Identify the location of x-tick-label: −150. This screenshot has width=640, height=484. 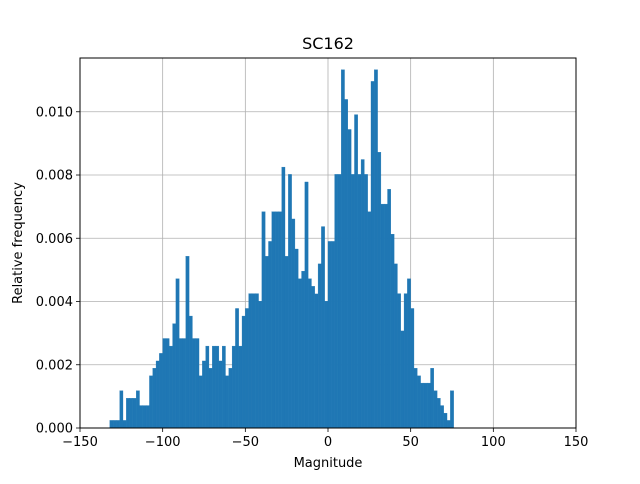
(80, 442).